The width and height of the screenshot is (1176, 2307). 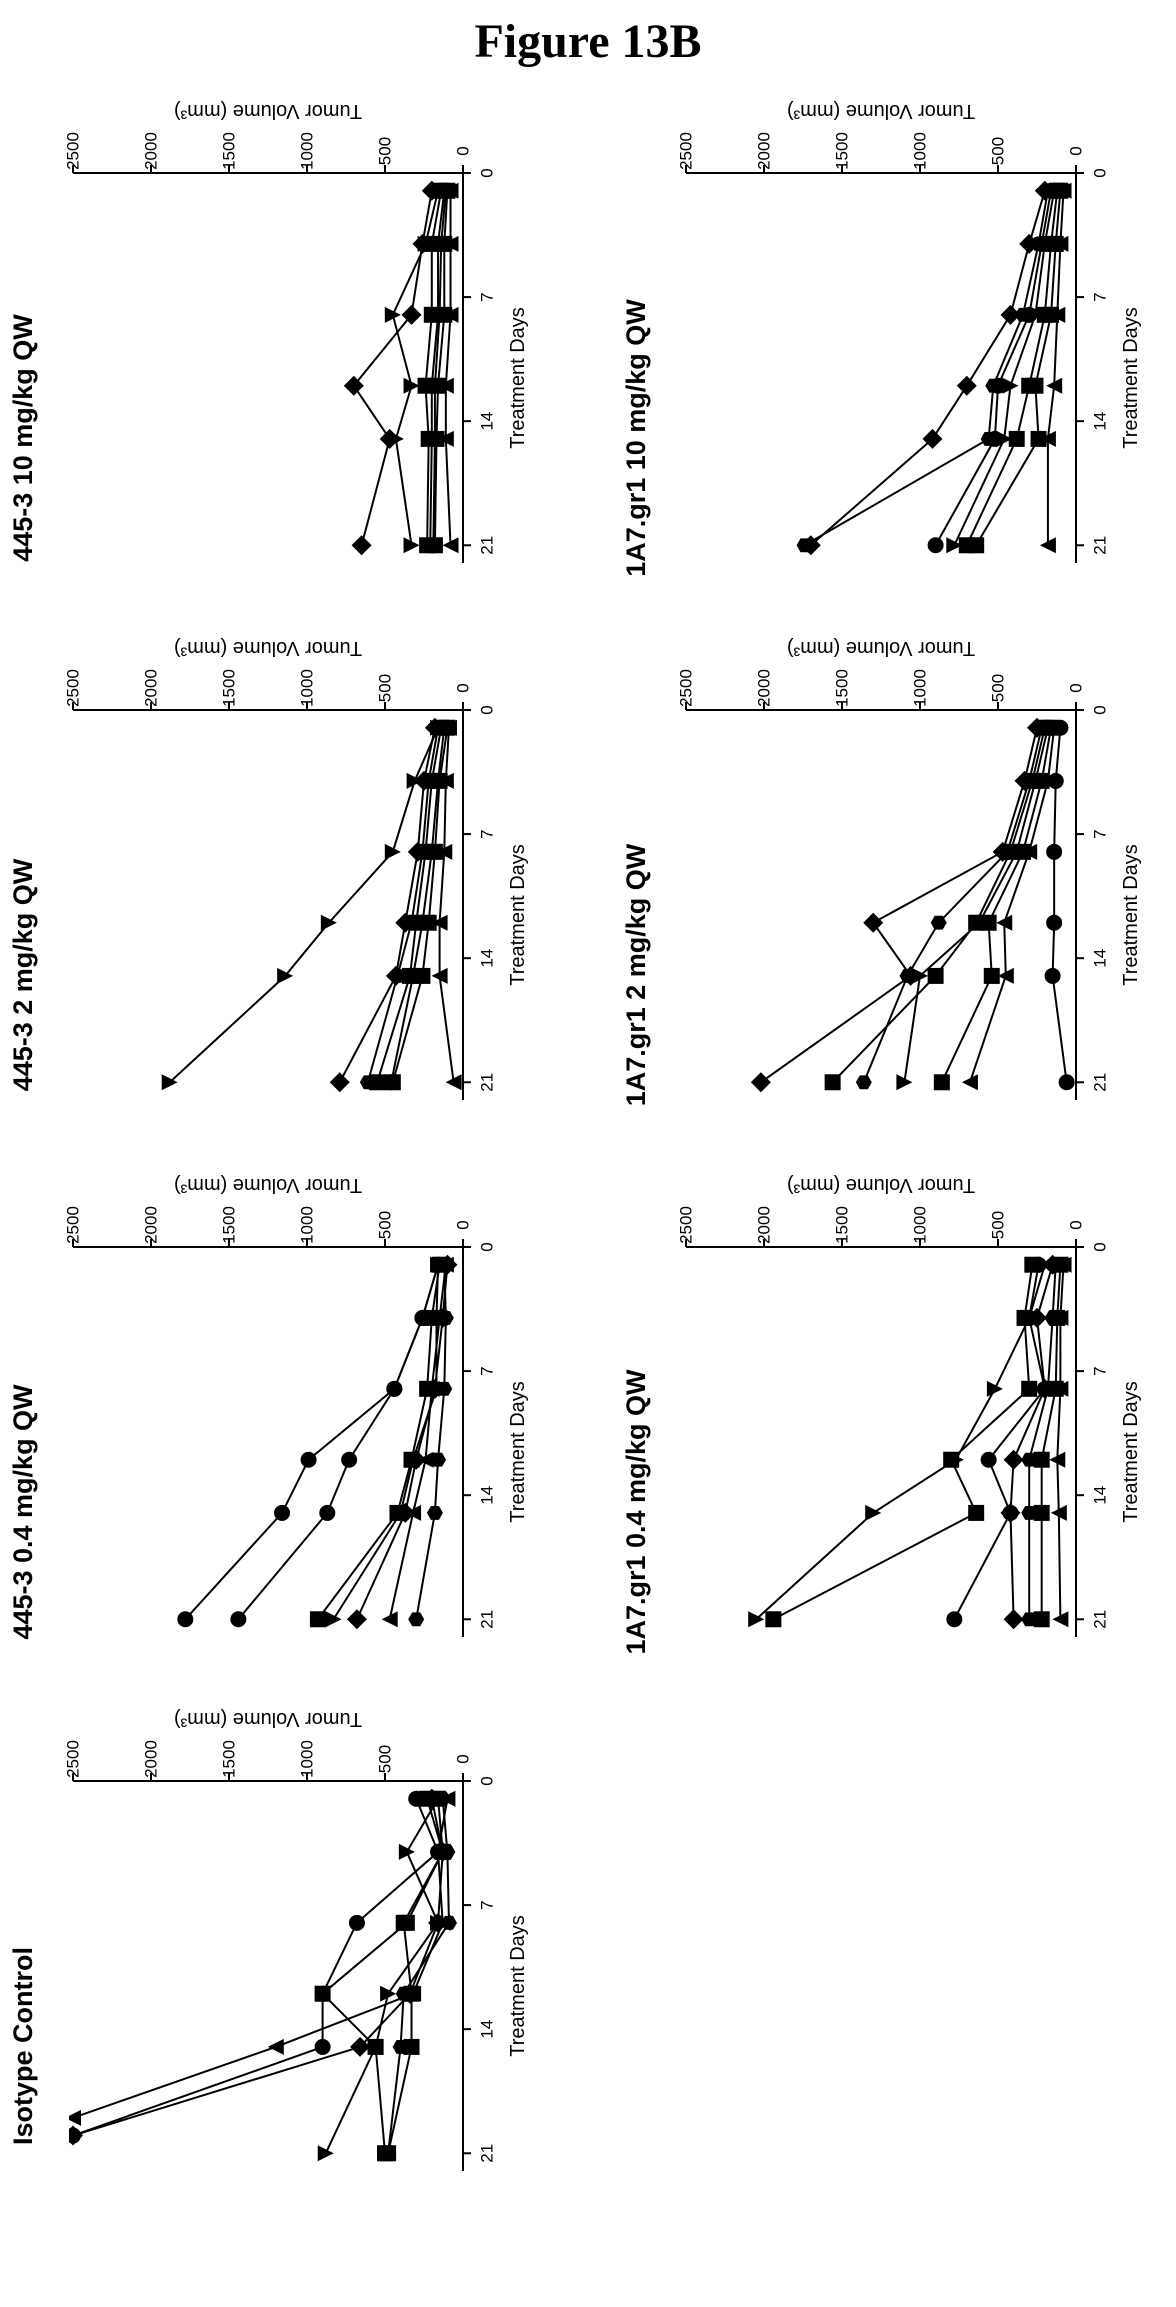 I want to click on x-axis-label: Treatment Days, so click(x=1131, y=378).